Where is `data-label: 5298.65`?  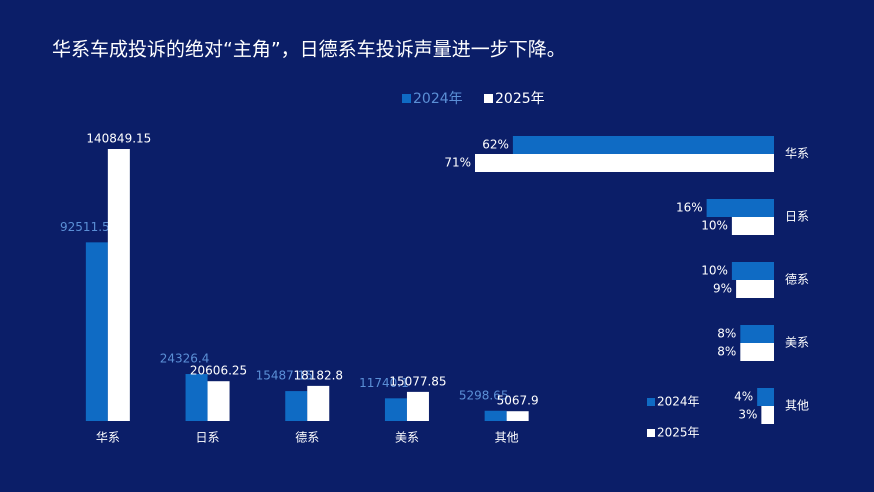 data-label: 5298.65 is located at coordinates (484, 395).